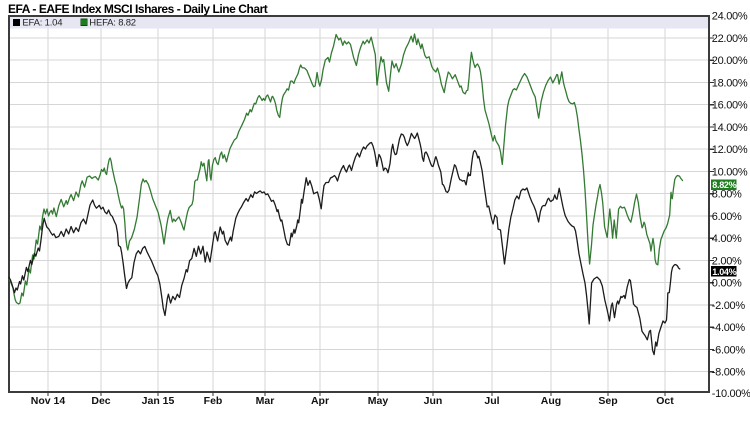  I want to click on svg-text: 8.00%, so click(727, 195).